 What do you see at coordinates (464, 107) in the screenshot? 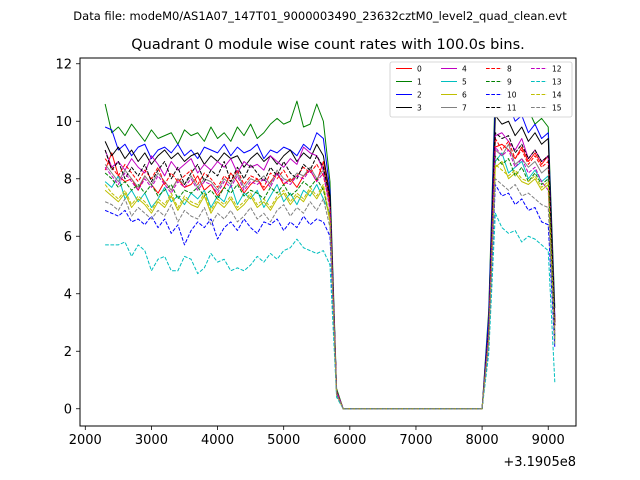
I see `legend-label-7: 7` at bounding box center [464, 107].